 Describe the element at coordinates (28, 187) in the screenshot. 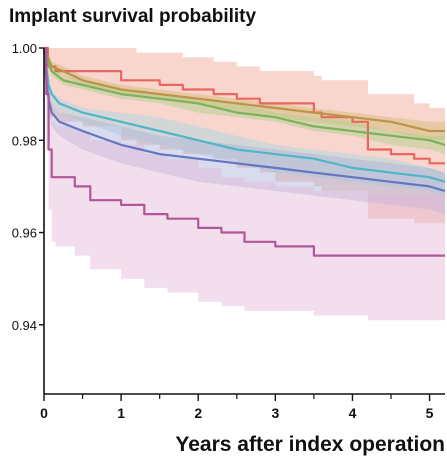

I see `y-ticks: 1.00 0.98 0.96 0.94` at that location.